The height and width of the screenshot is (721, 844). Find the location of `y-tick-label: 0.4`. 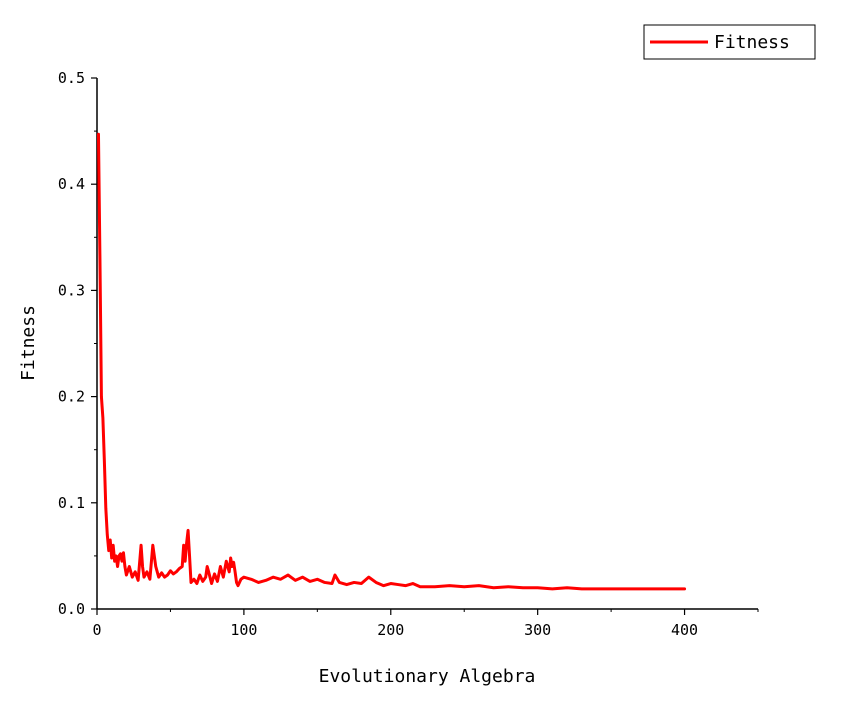

y-tick-label: 0.4 is located at coordinates (71, 184).